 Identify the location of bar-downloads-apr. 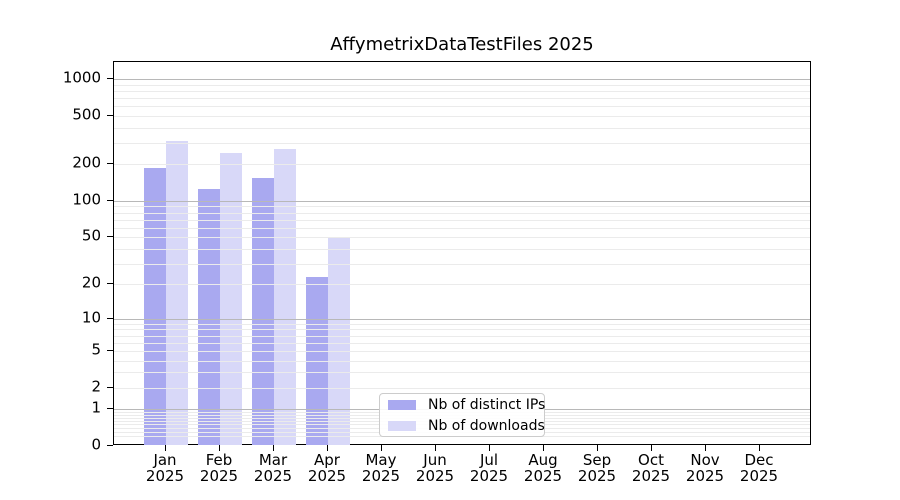
(339, 341).